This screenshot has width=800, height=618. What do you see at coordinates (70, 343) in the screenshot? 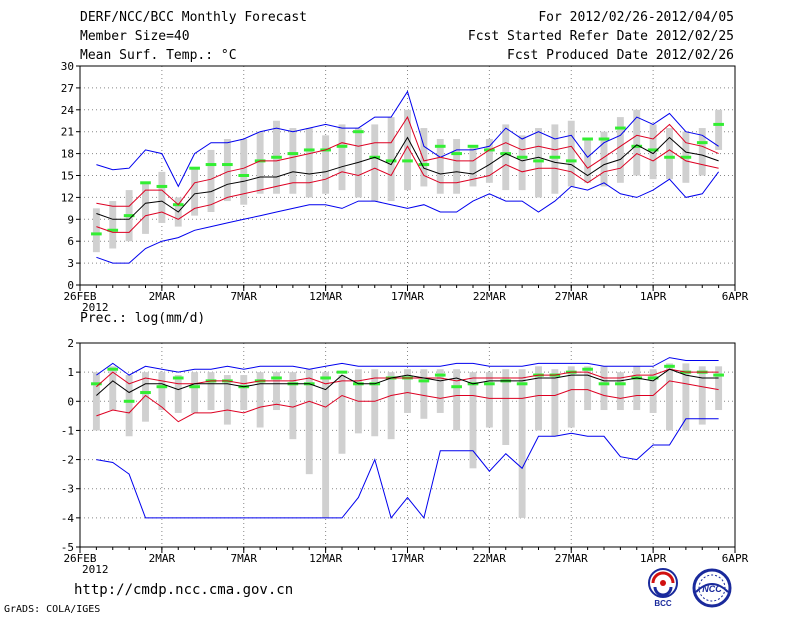
I see `prec-y-tick-label: 2` at bounding box center [70, 343].